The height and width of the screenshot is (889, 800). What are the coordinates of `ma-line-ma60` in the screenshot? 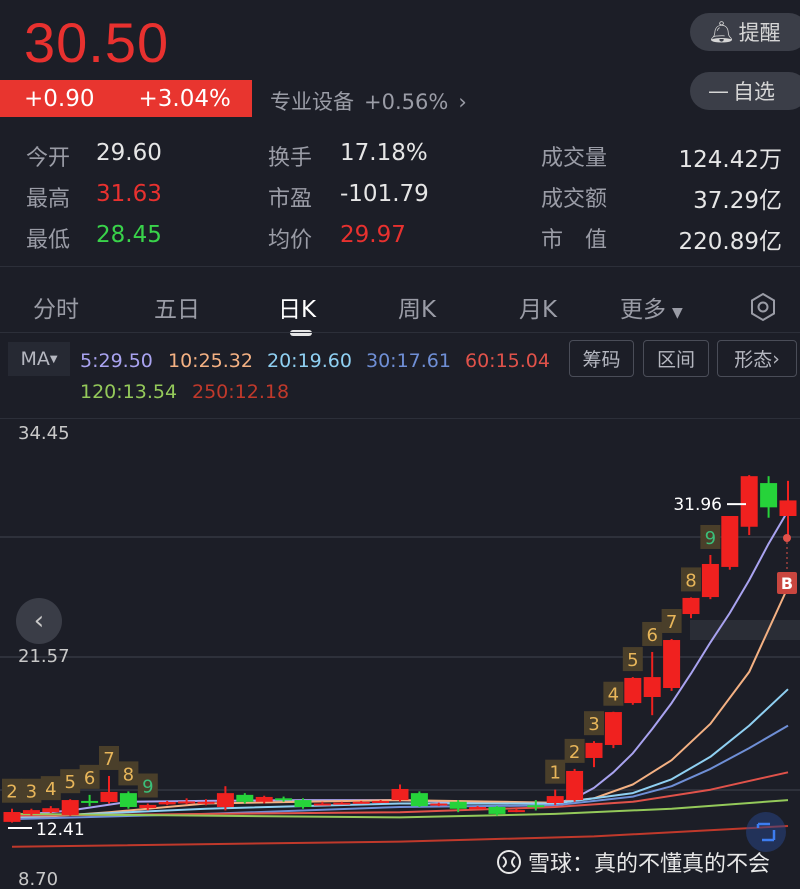 It's located at (400, 794).